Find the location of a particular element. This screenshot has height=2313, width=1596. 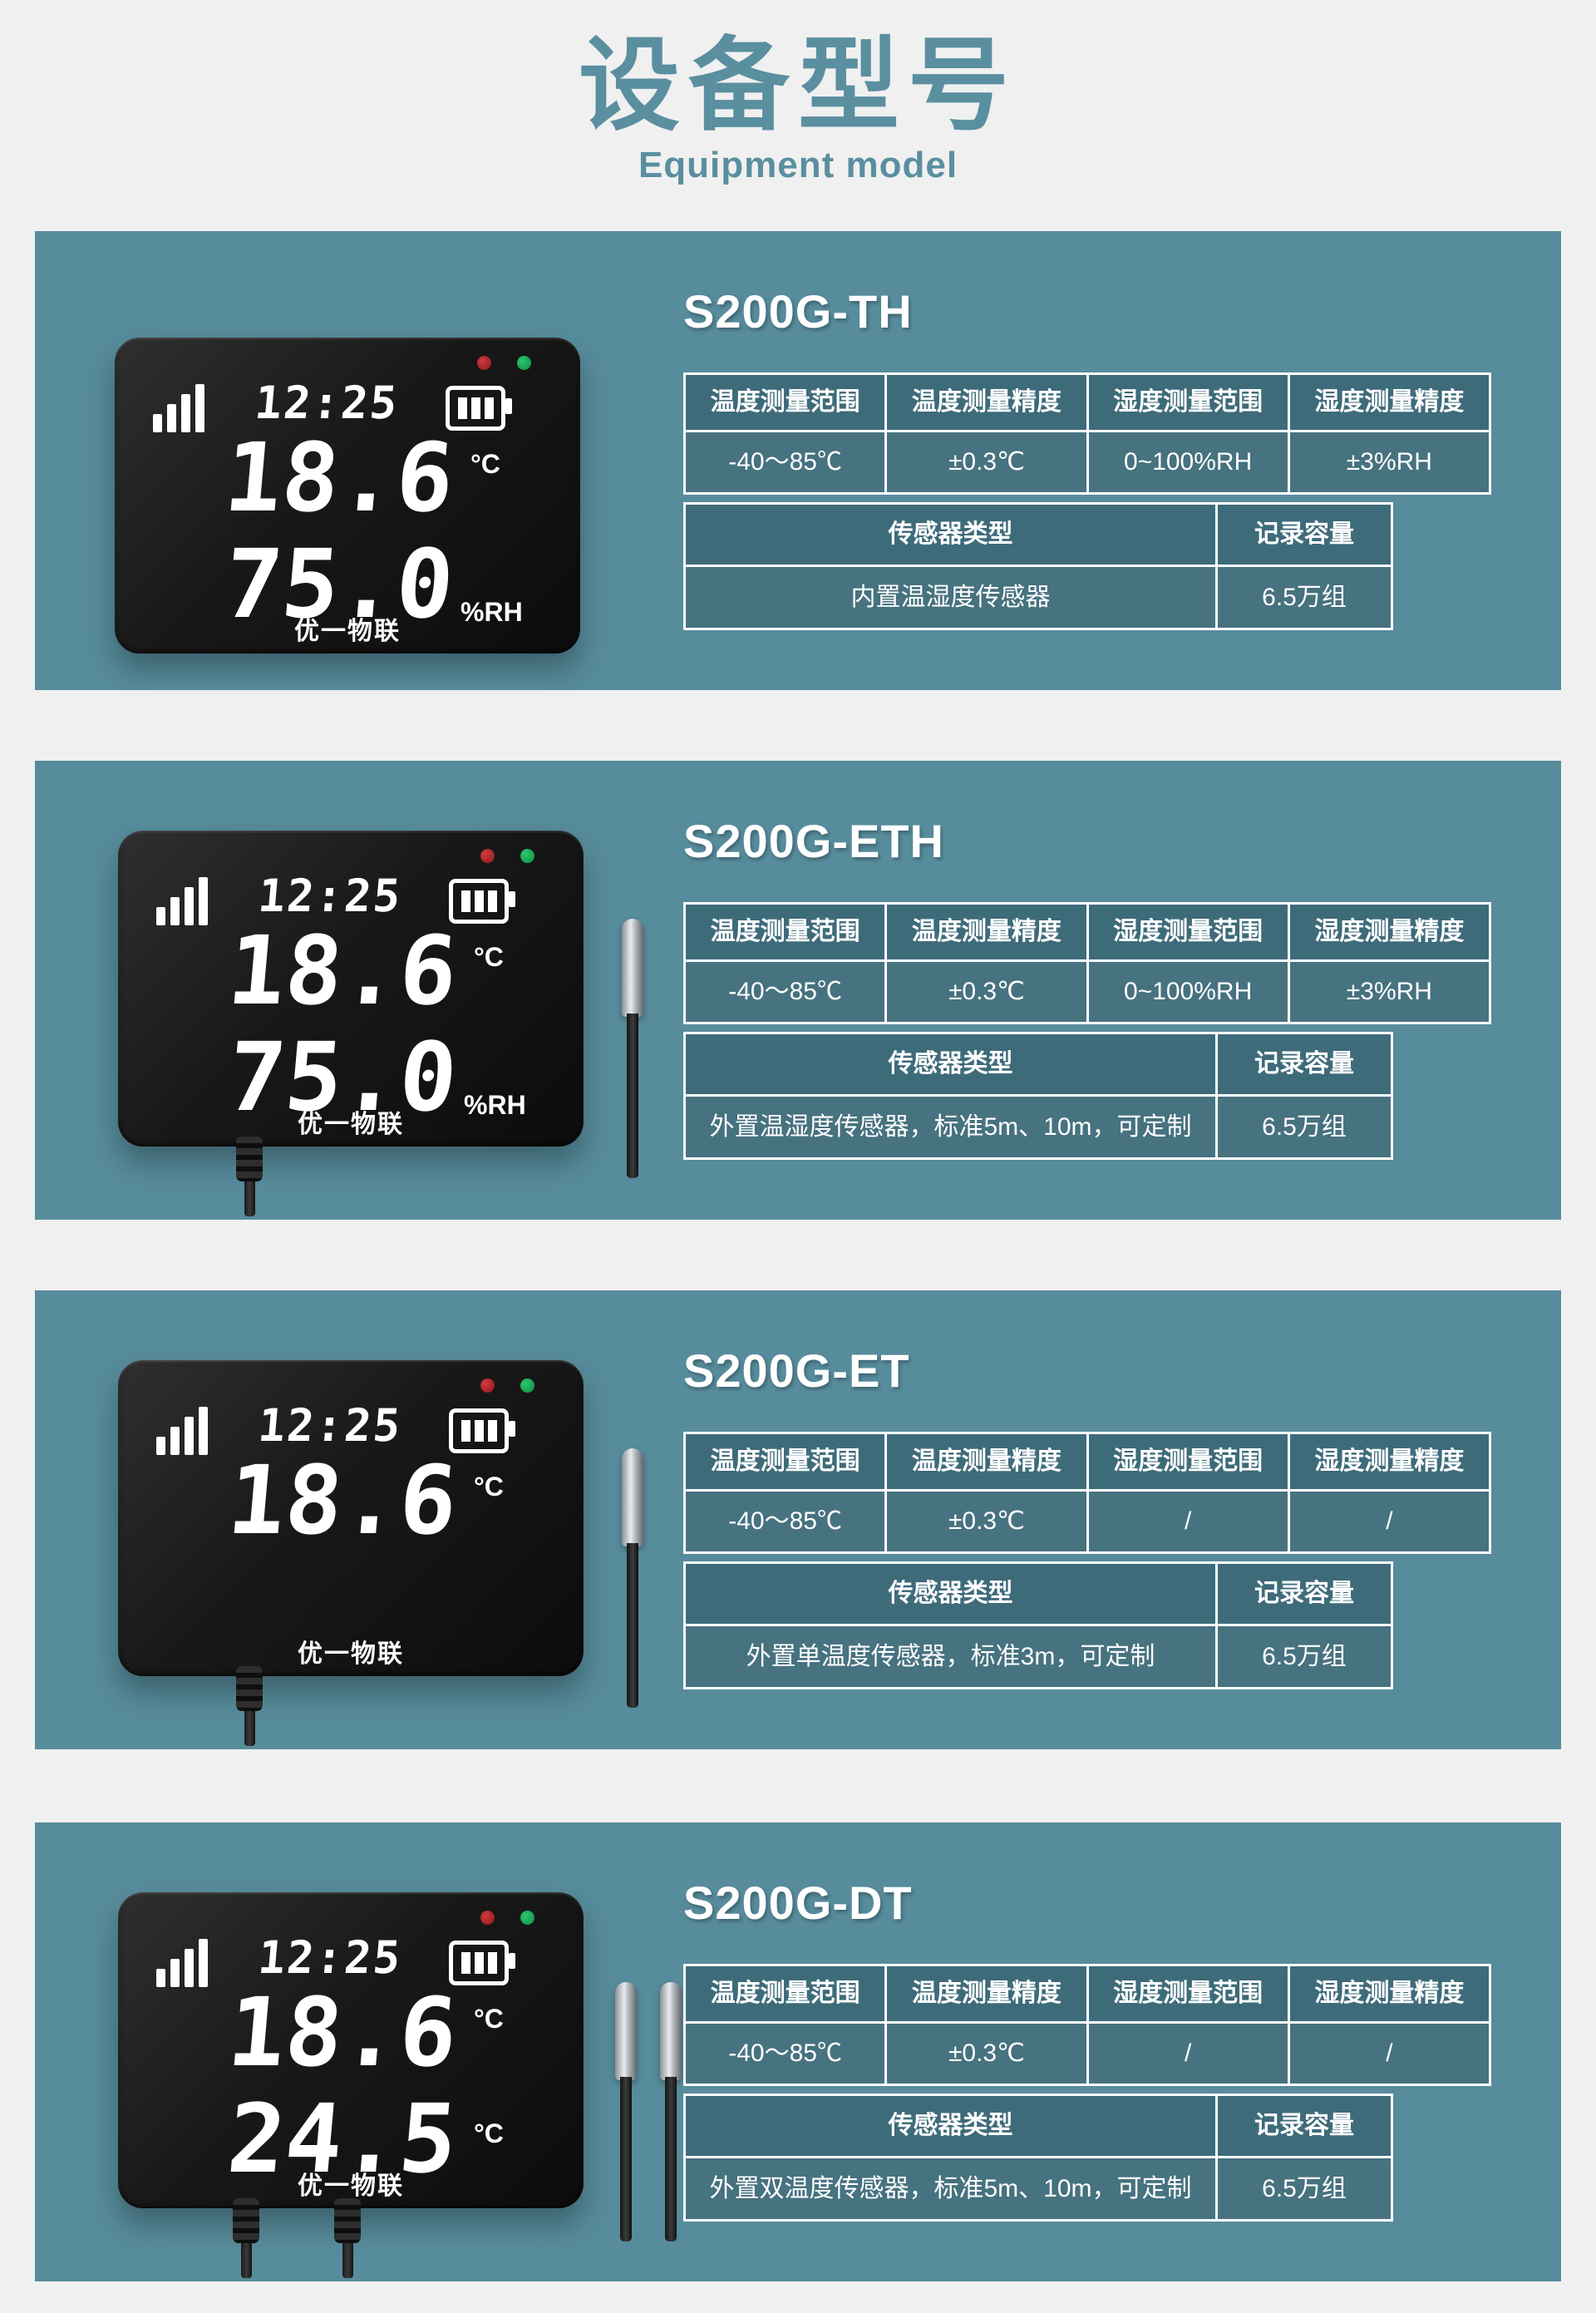

sensor-spec-table: 传感器类型 记录容量 内置温湿度传感器 6.5万组 is located at coordinates (1038, 566).